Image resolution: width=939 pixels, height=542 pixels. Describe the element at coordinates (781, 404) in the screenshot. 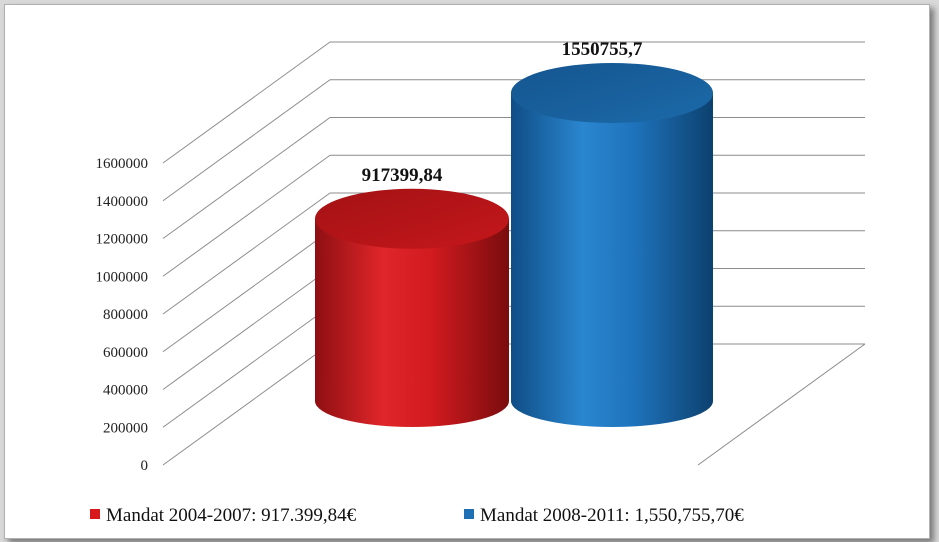

I see `floor-edge` at that location.